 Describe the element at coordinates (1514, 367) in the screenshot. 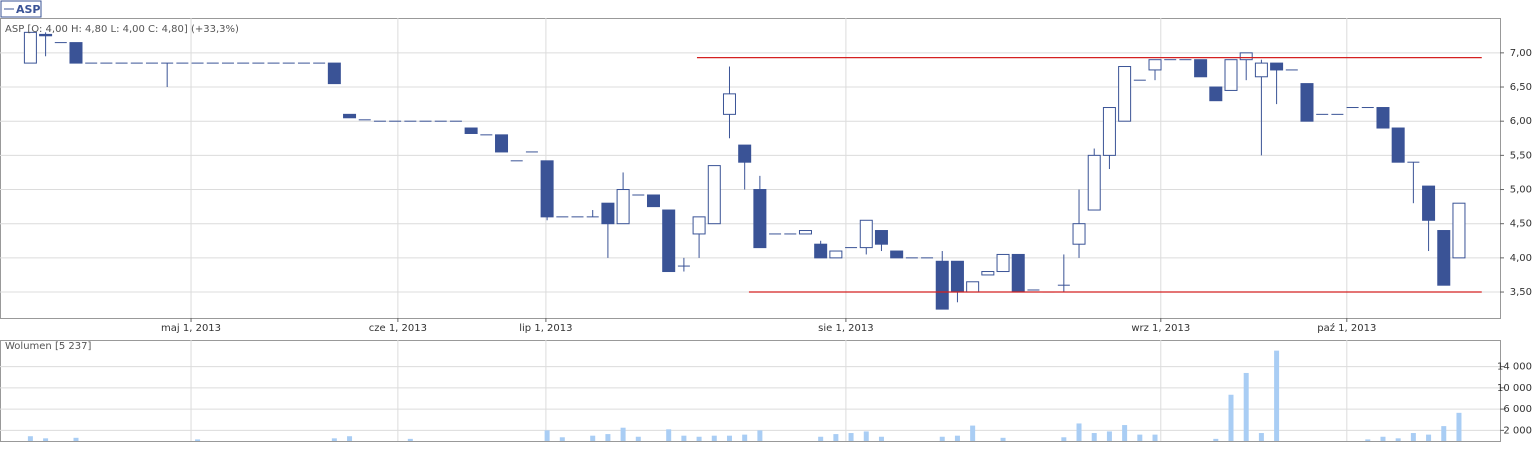

I see `y-tick-label: 14 000` at that location.